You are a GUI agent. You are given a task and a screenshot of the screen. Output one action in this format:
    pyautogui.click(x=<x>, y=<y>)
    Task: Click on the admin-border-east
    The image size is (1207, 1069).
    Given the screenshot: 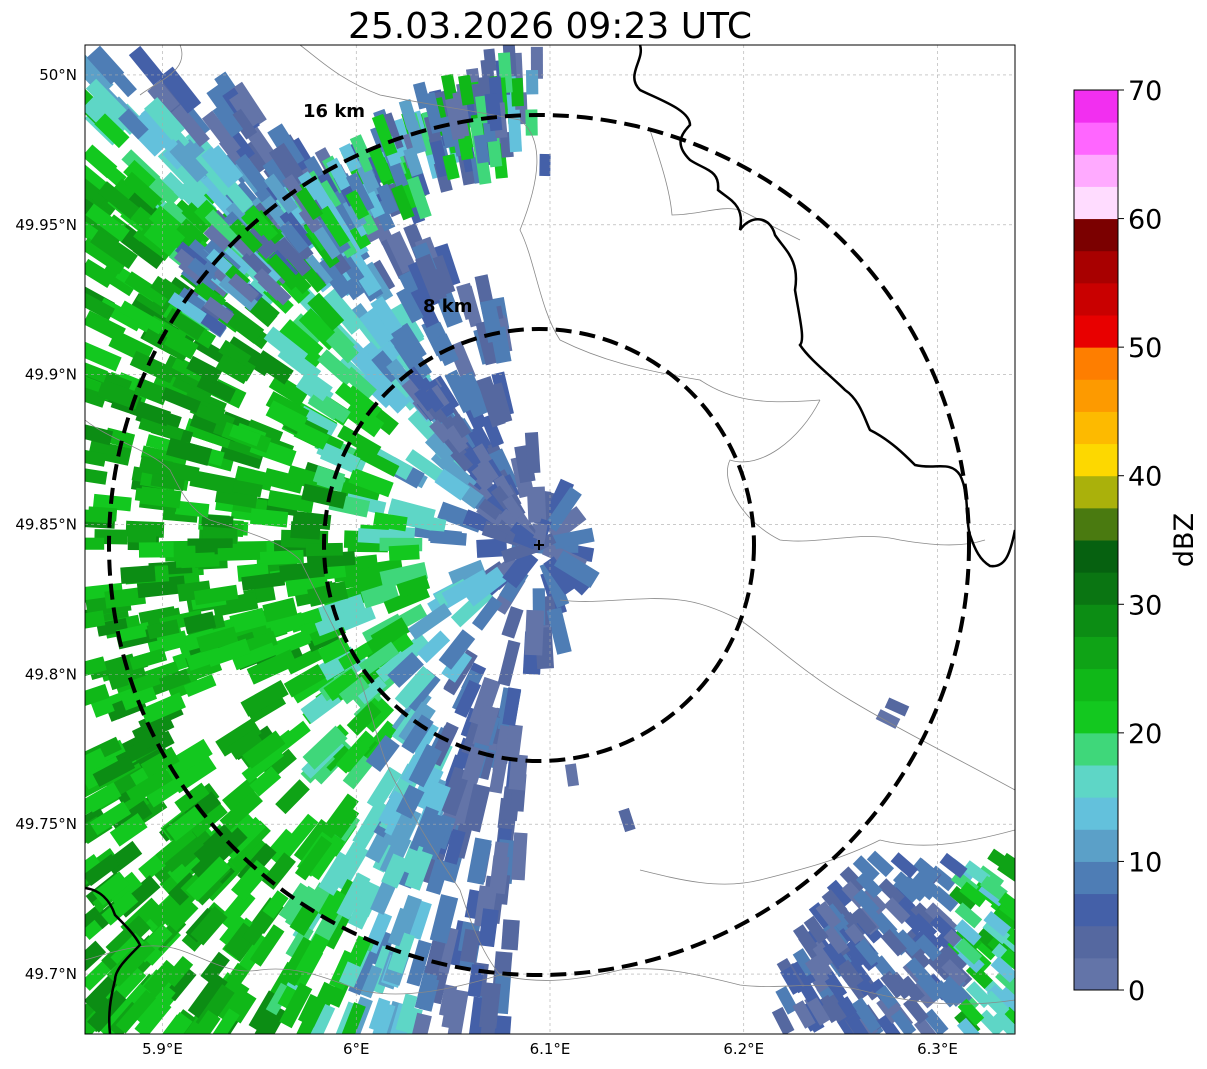 What is the action you would take?
    pyautogui.click(x=856, y=472)
    